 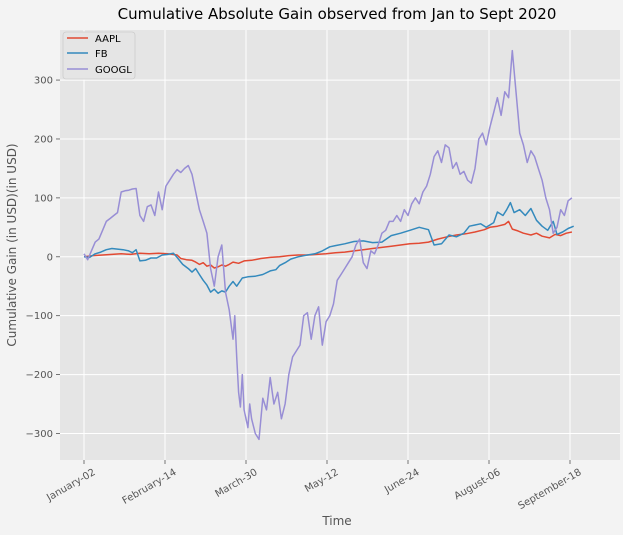 What do you see at coordinates (101, 54) in the screenshot?
I see `legend-label-fb: FB` at bounding box center [101, 54].